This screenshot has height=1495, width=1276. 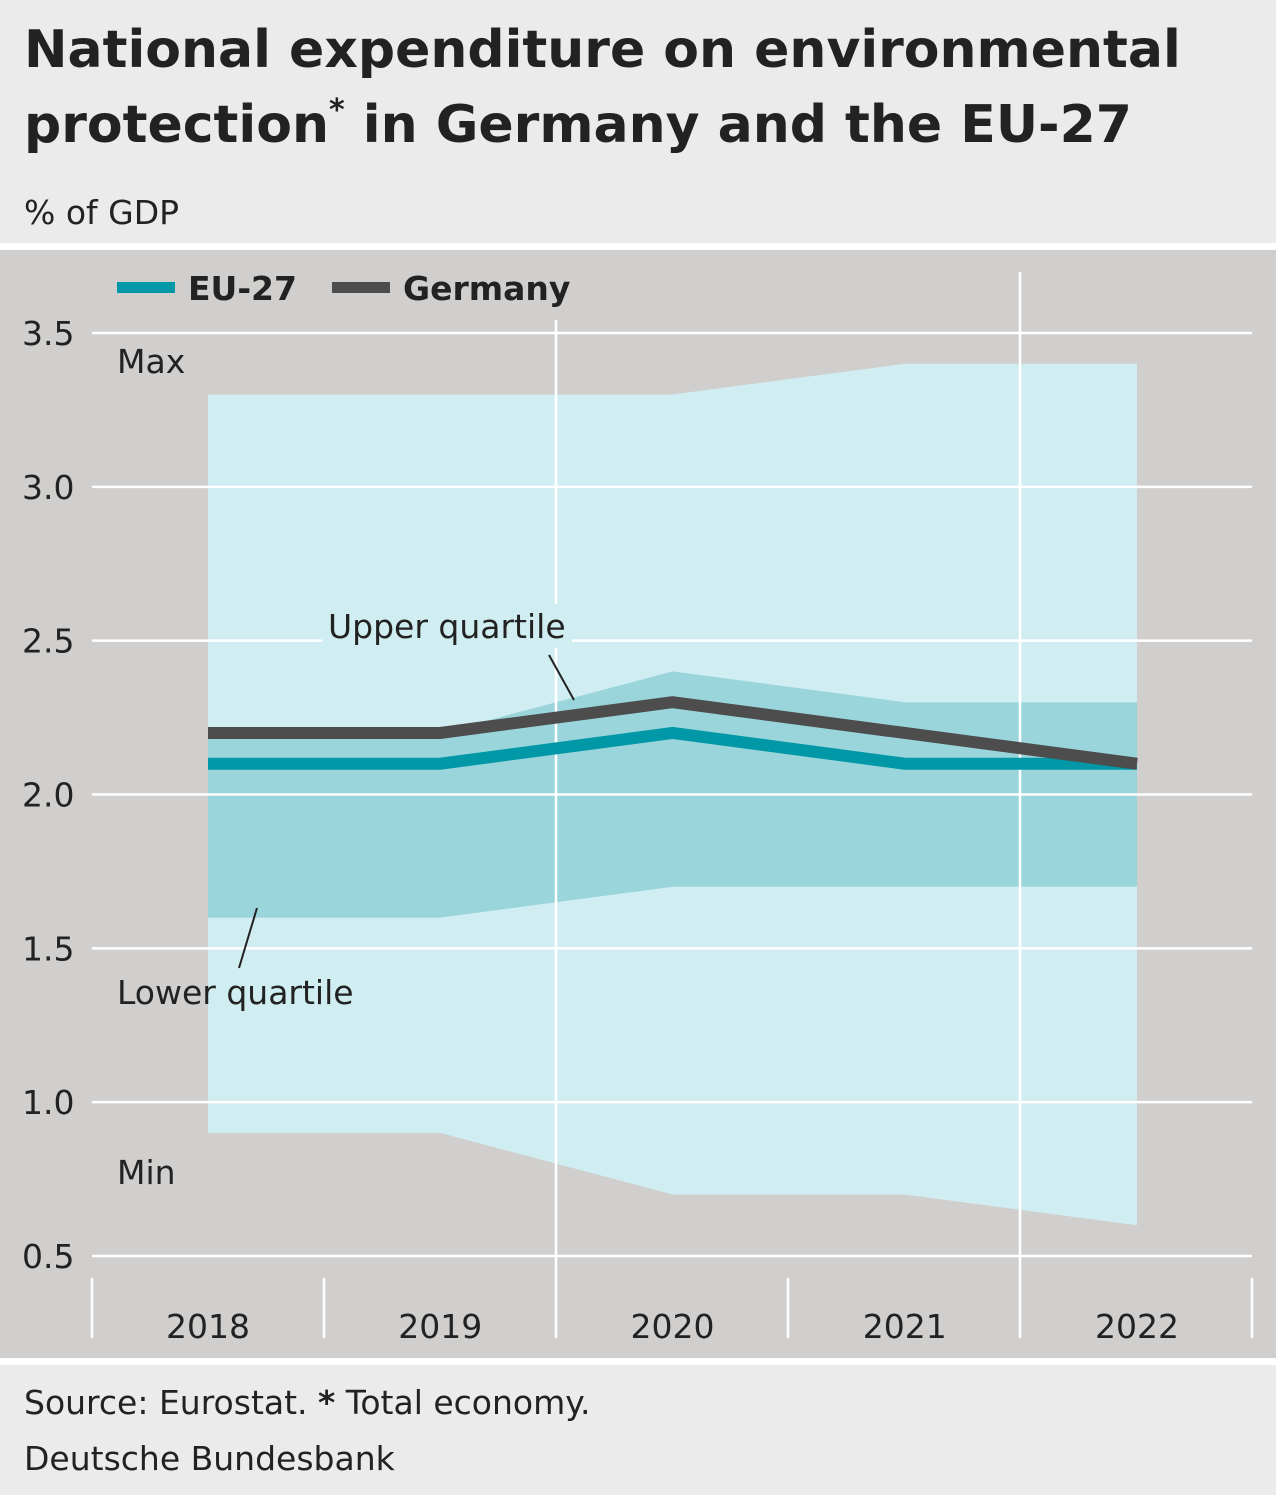 What do you see at coordinates (307, 1402) in the screenshot?
I see `source-note: Source: Eurostat. * Total economy.` at bounding box center [307, 1402].